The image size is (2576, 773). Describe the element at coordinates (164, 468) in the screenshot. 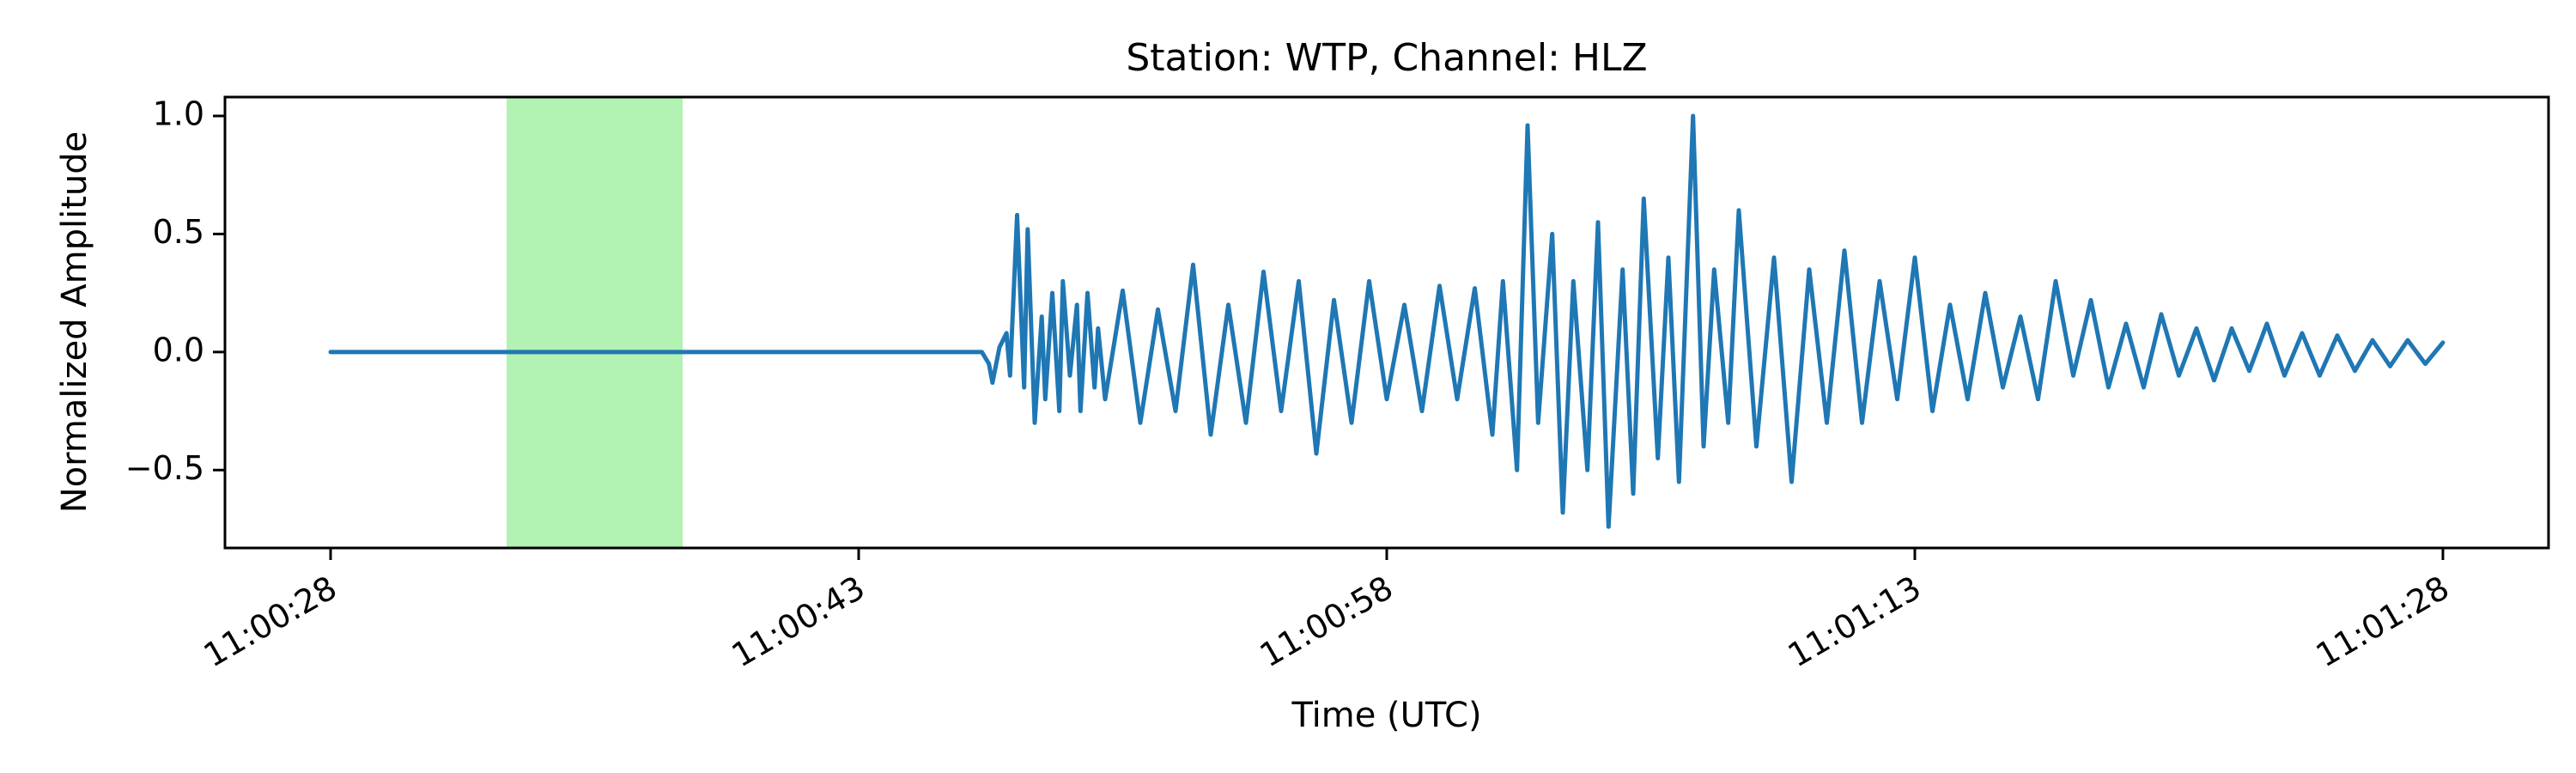

I see `y-tick-label: −0.5` at that location.